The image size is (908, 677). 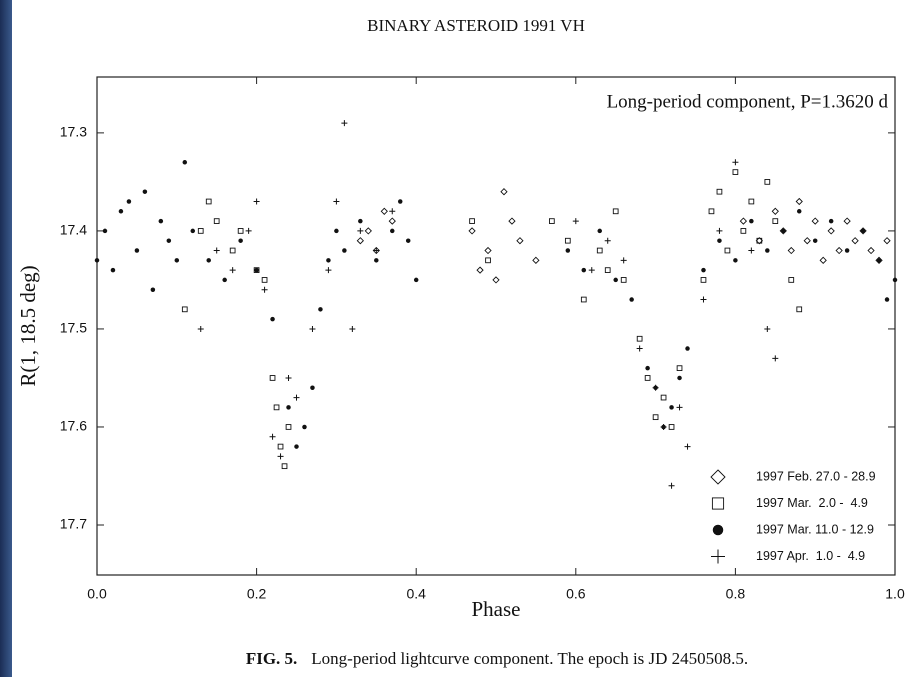 I want to click on legend-label: 1997 Apr. 1.0 - 4.9, so click(x=810, y=556).